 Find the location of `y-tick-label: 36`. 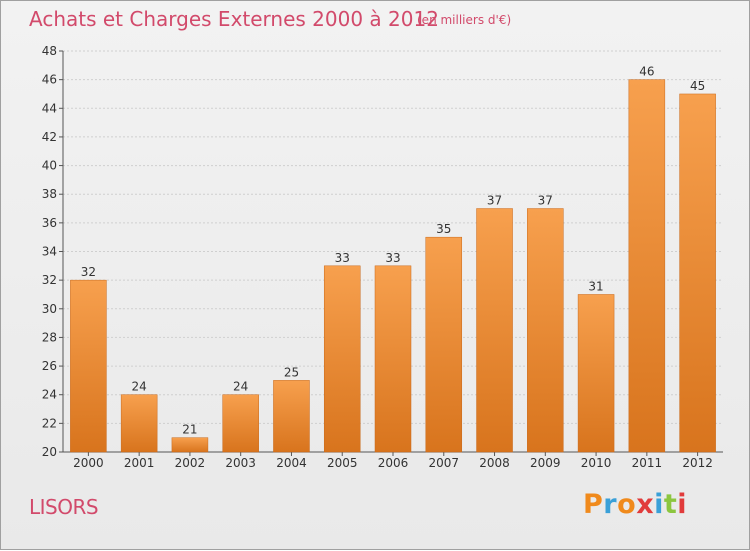

y-tick-label: 36 is located at coordinates (49, 223).